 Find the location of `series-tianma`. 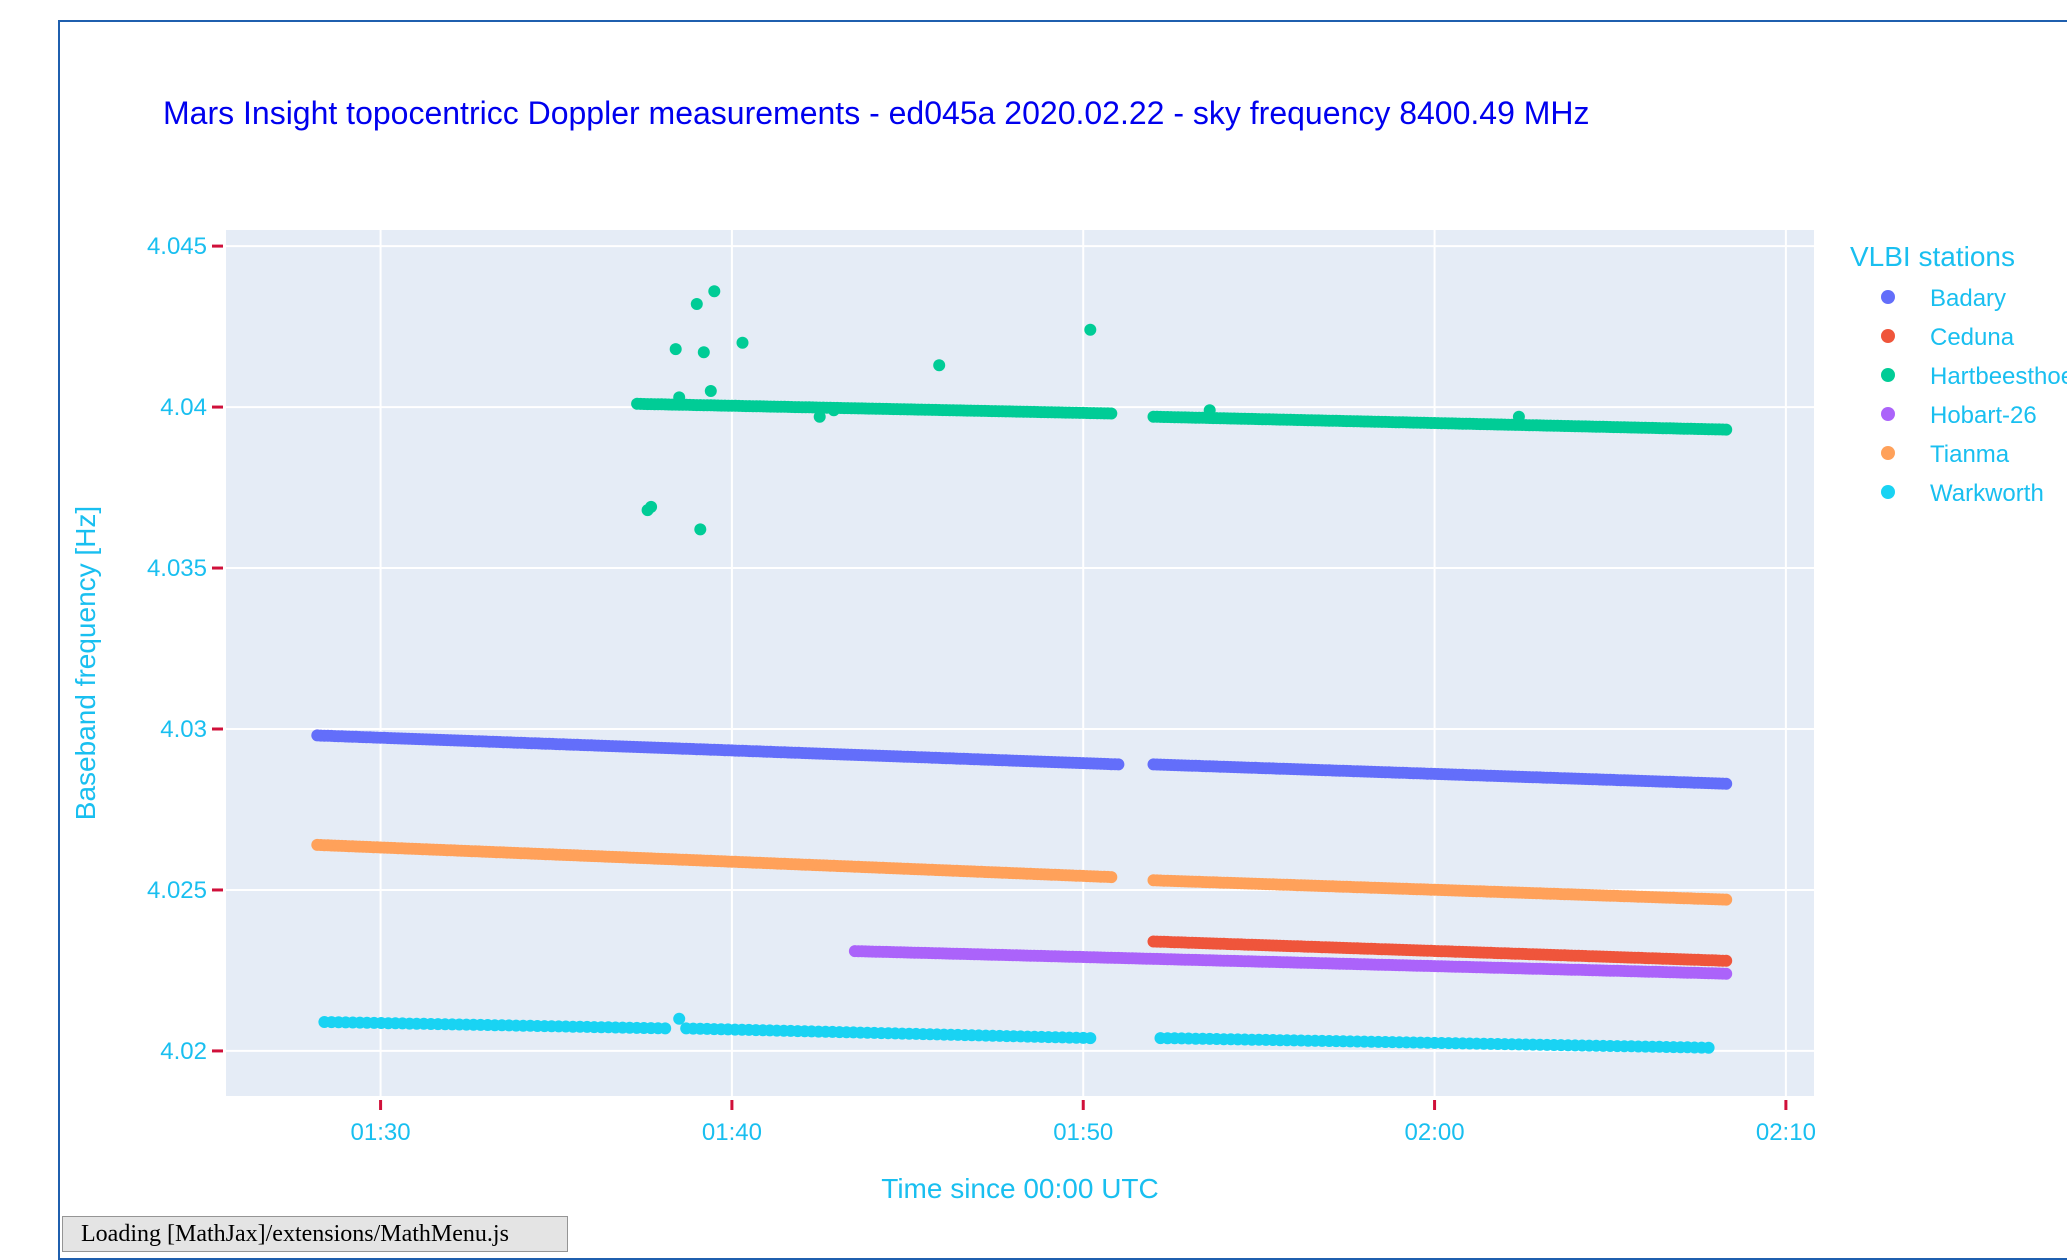

series-tianma is located at coordinates (1022, 872).